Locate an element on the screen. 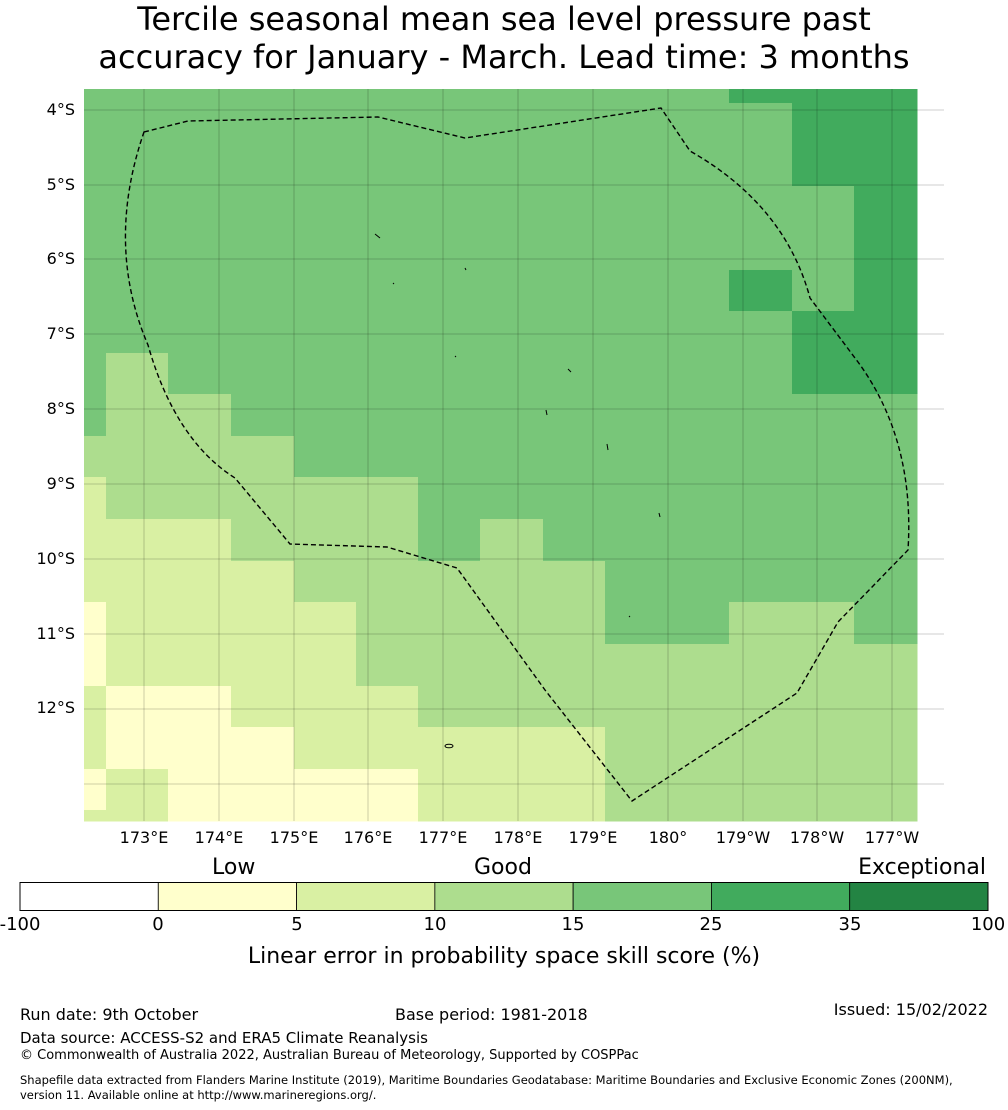 The image size is (1008, 1110). lat-label-8s: 8°S is located at coordinates (60, 408).